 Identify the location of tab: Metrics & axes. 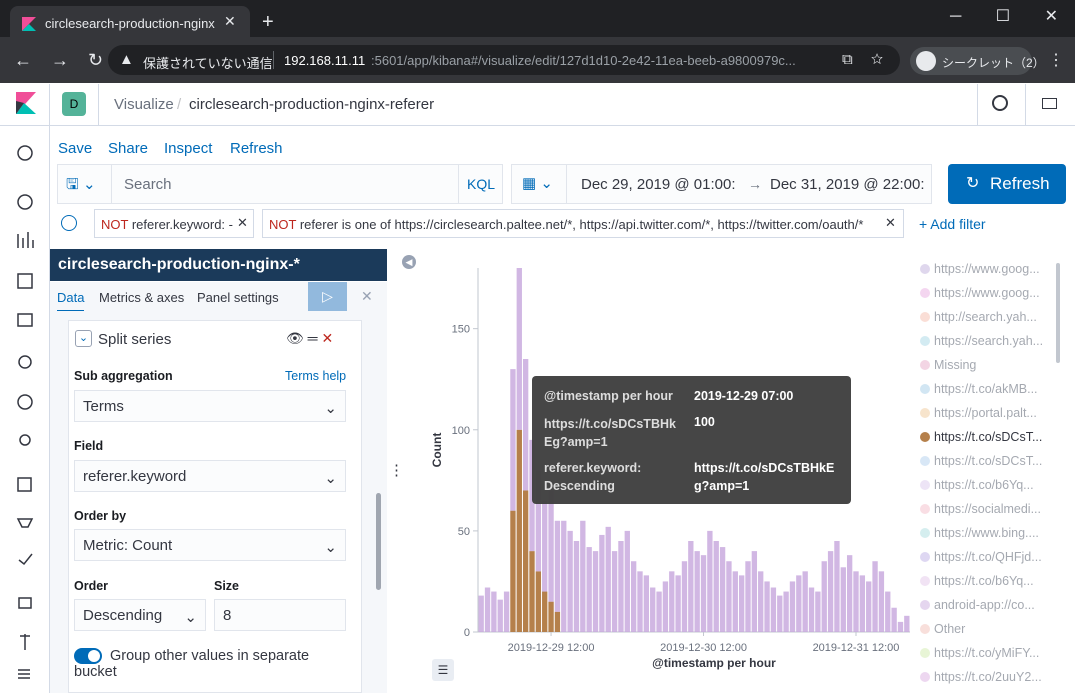
(141, 297).